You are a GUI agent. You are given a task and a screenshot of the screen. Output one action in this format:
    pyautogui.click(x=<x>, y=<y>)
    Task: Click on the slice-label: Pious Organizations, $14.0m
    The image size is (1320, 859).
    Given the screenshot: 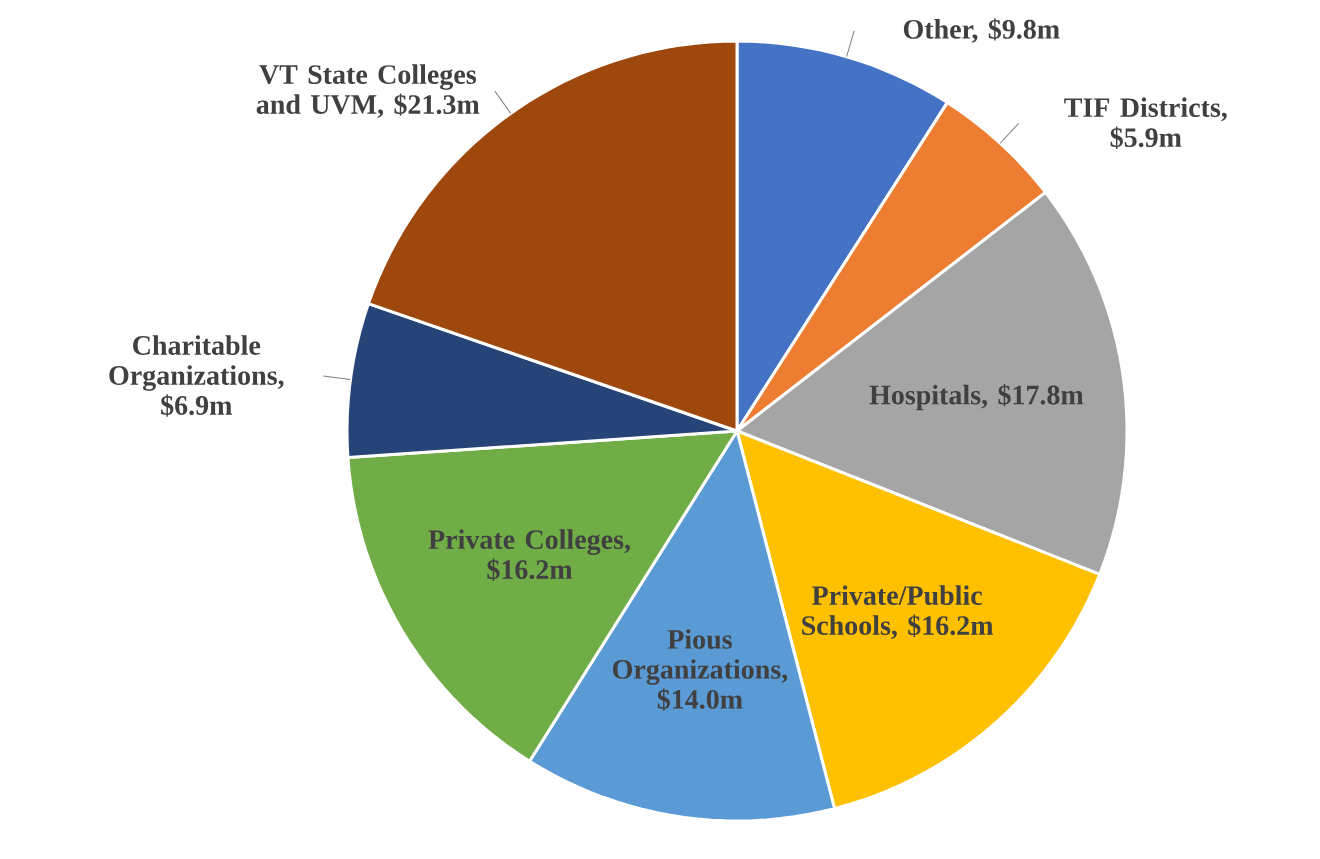 What is the action you would take?
    pyautogui.click(x=700, y=670)
    